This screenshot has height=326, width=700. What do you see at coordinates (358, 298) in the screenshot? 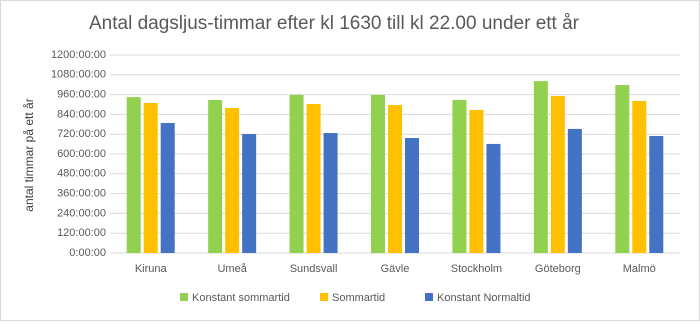
I see `legend-label: Sommartid` at bounding box center [358, 298].